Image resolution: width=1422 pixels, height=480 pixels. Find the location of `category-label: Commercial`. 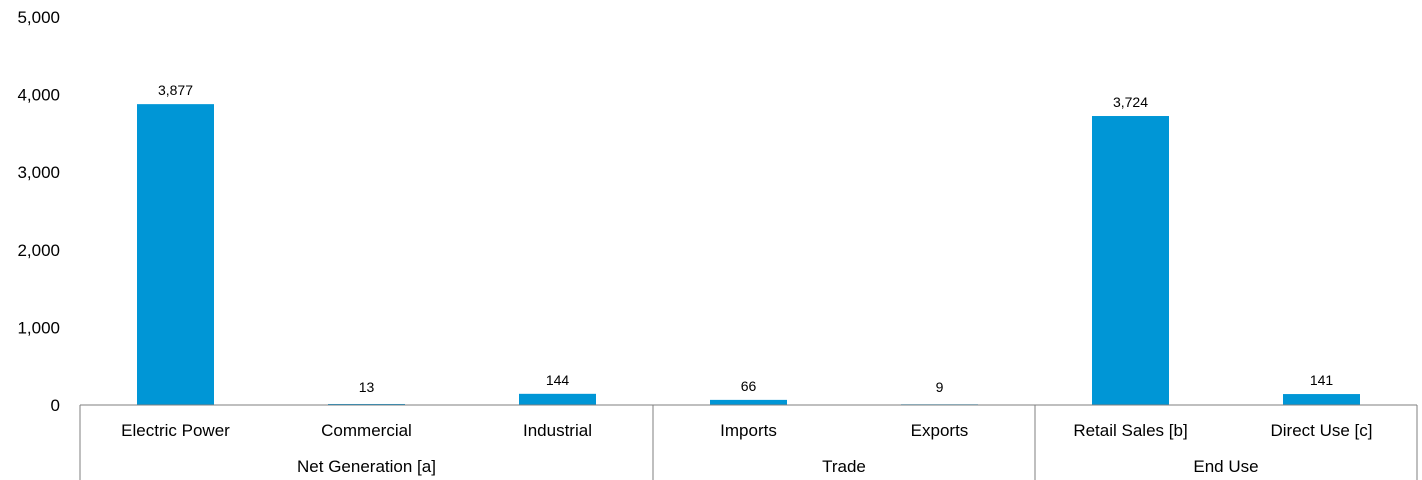

category-label: Commercial is located at coordinates (366, 430).